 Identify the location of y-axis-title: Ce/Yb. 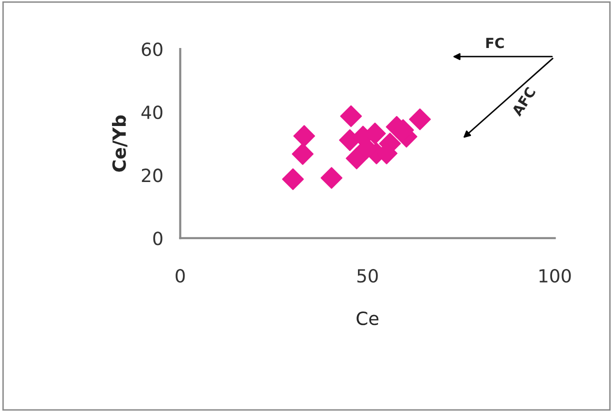
(120, 143).